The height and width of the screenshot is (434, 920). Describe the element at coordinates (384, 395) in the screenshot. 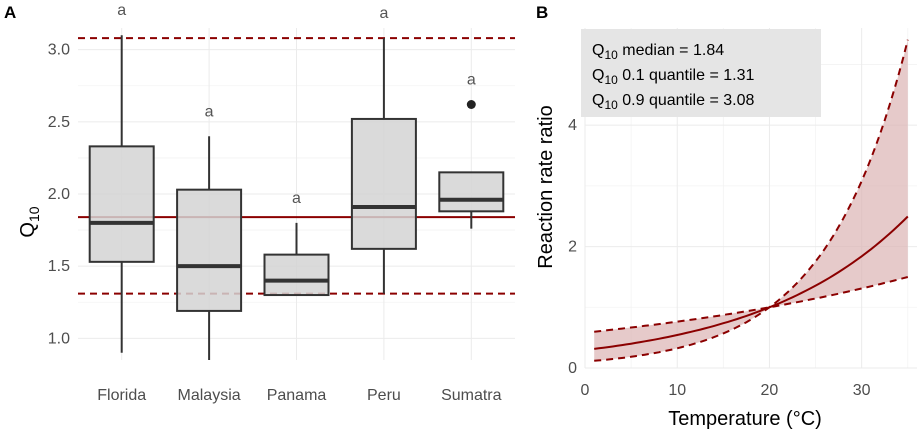

I see `x-tick-label: Peru` at that location.